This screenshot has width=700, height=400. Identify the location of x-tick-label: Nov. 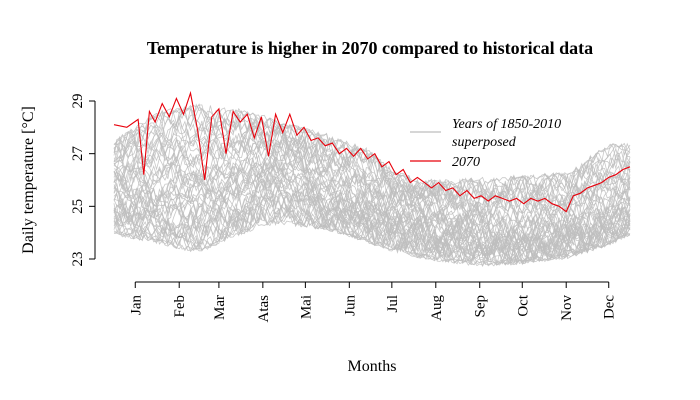
(567, 308).